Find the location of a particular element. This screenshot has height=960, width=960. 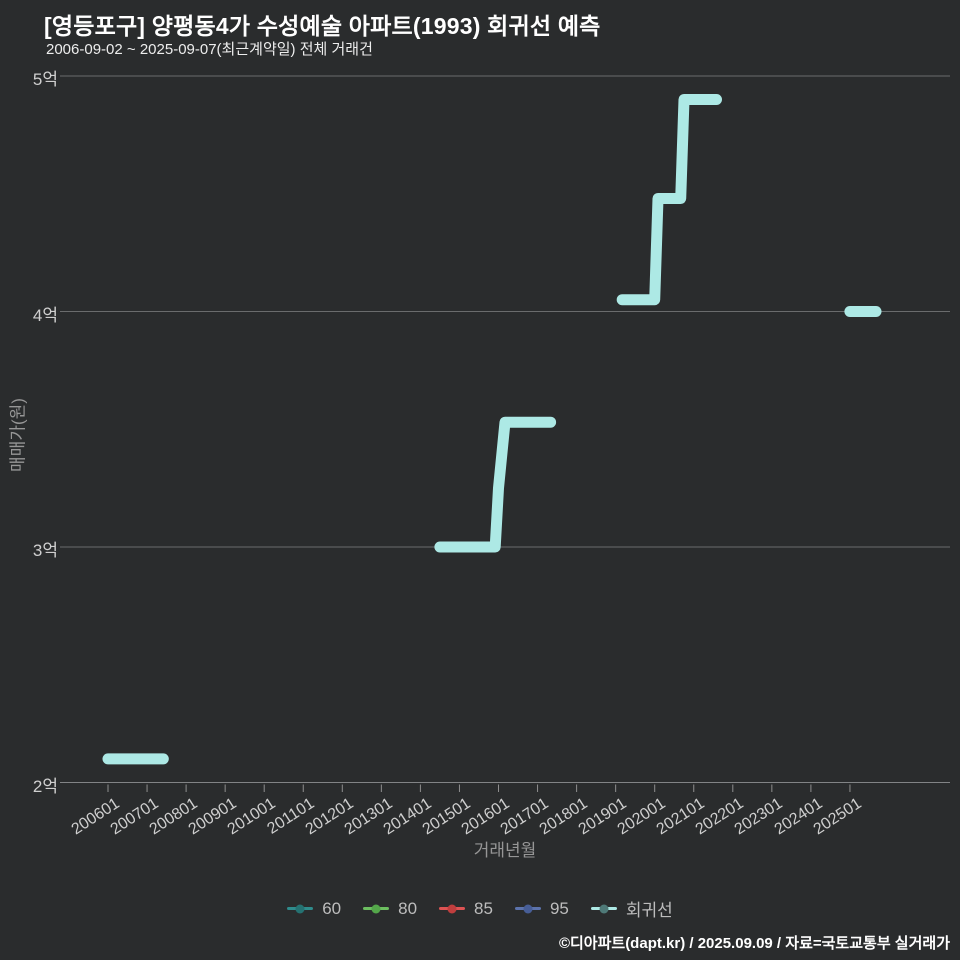

legend-item-회귀선: 회귀선 is located at coordinates (631, 908).